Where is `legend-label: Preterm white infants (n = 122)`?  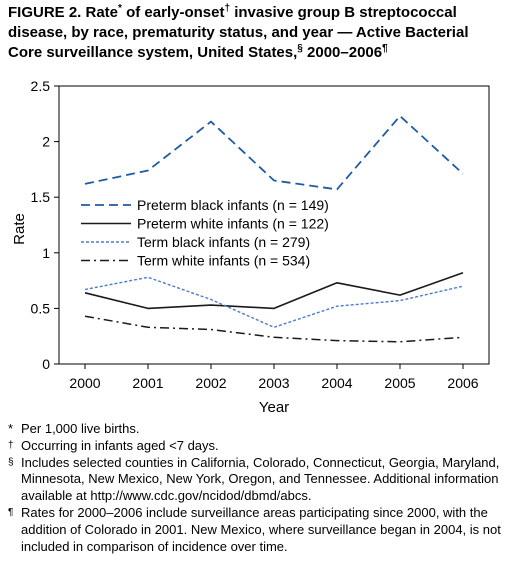 legend-label: Preterm white infants (n = 122) is located at coordinates (233, 224).